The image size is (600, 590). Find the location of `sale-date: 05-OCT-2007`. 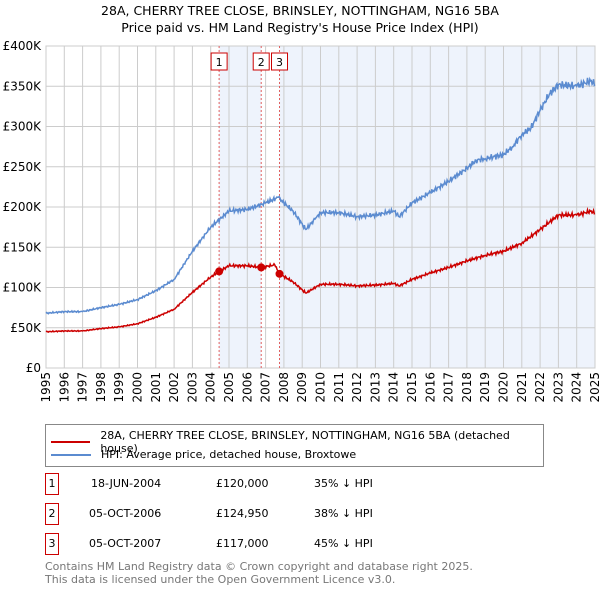

sale-date: 05-OCT-2007 is located at coordinates (125, 543).